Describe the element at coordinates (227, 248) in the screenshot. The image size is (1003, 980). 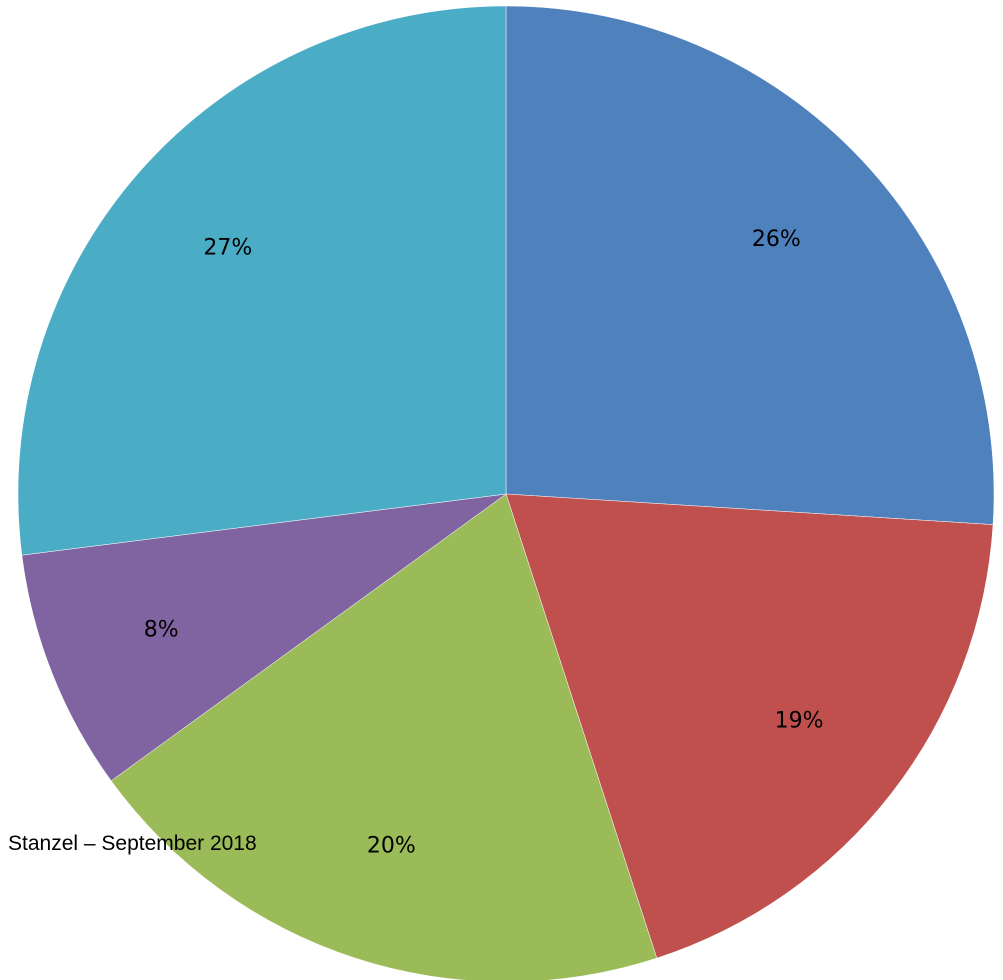
I see `slice-label-5: 27%` at that location.